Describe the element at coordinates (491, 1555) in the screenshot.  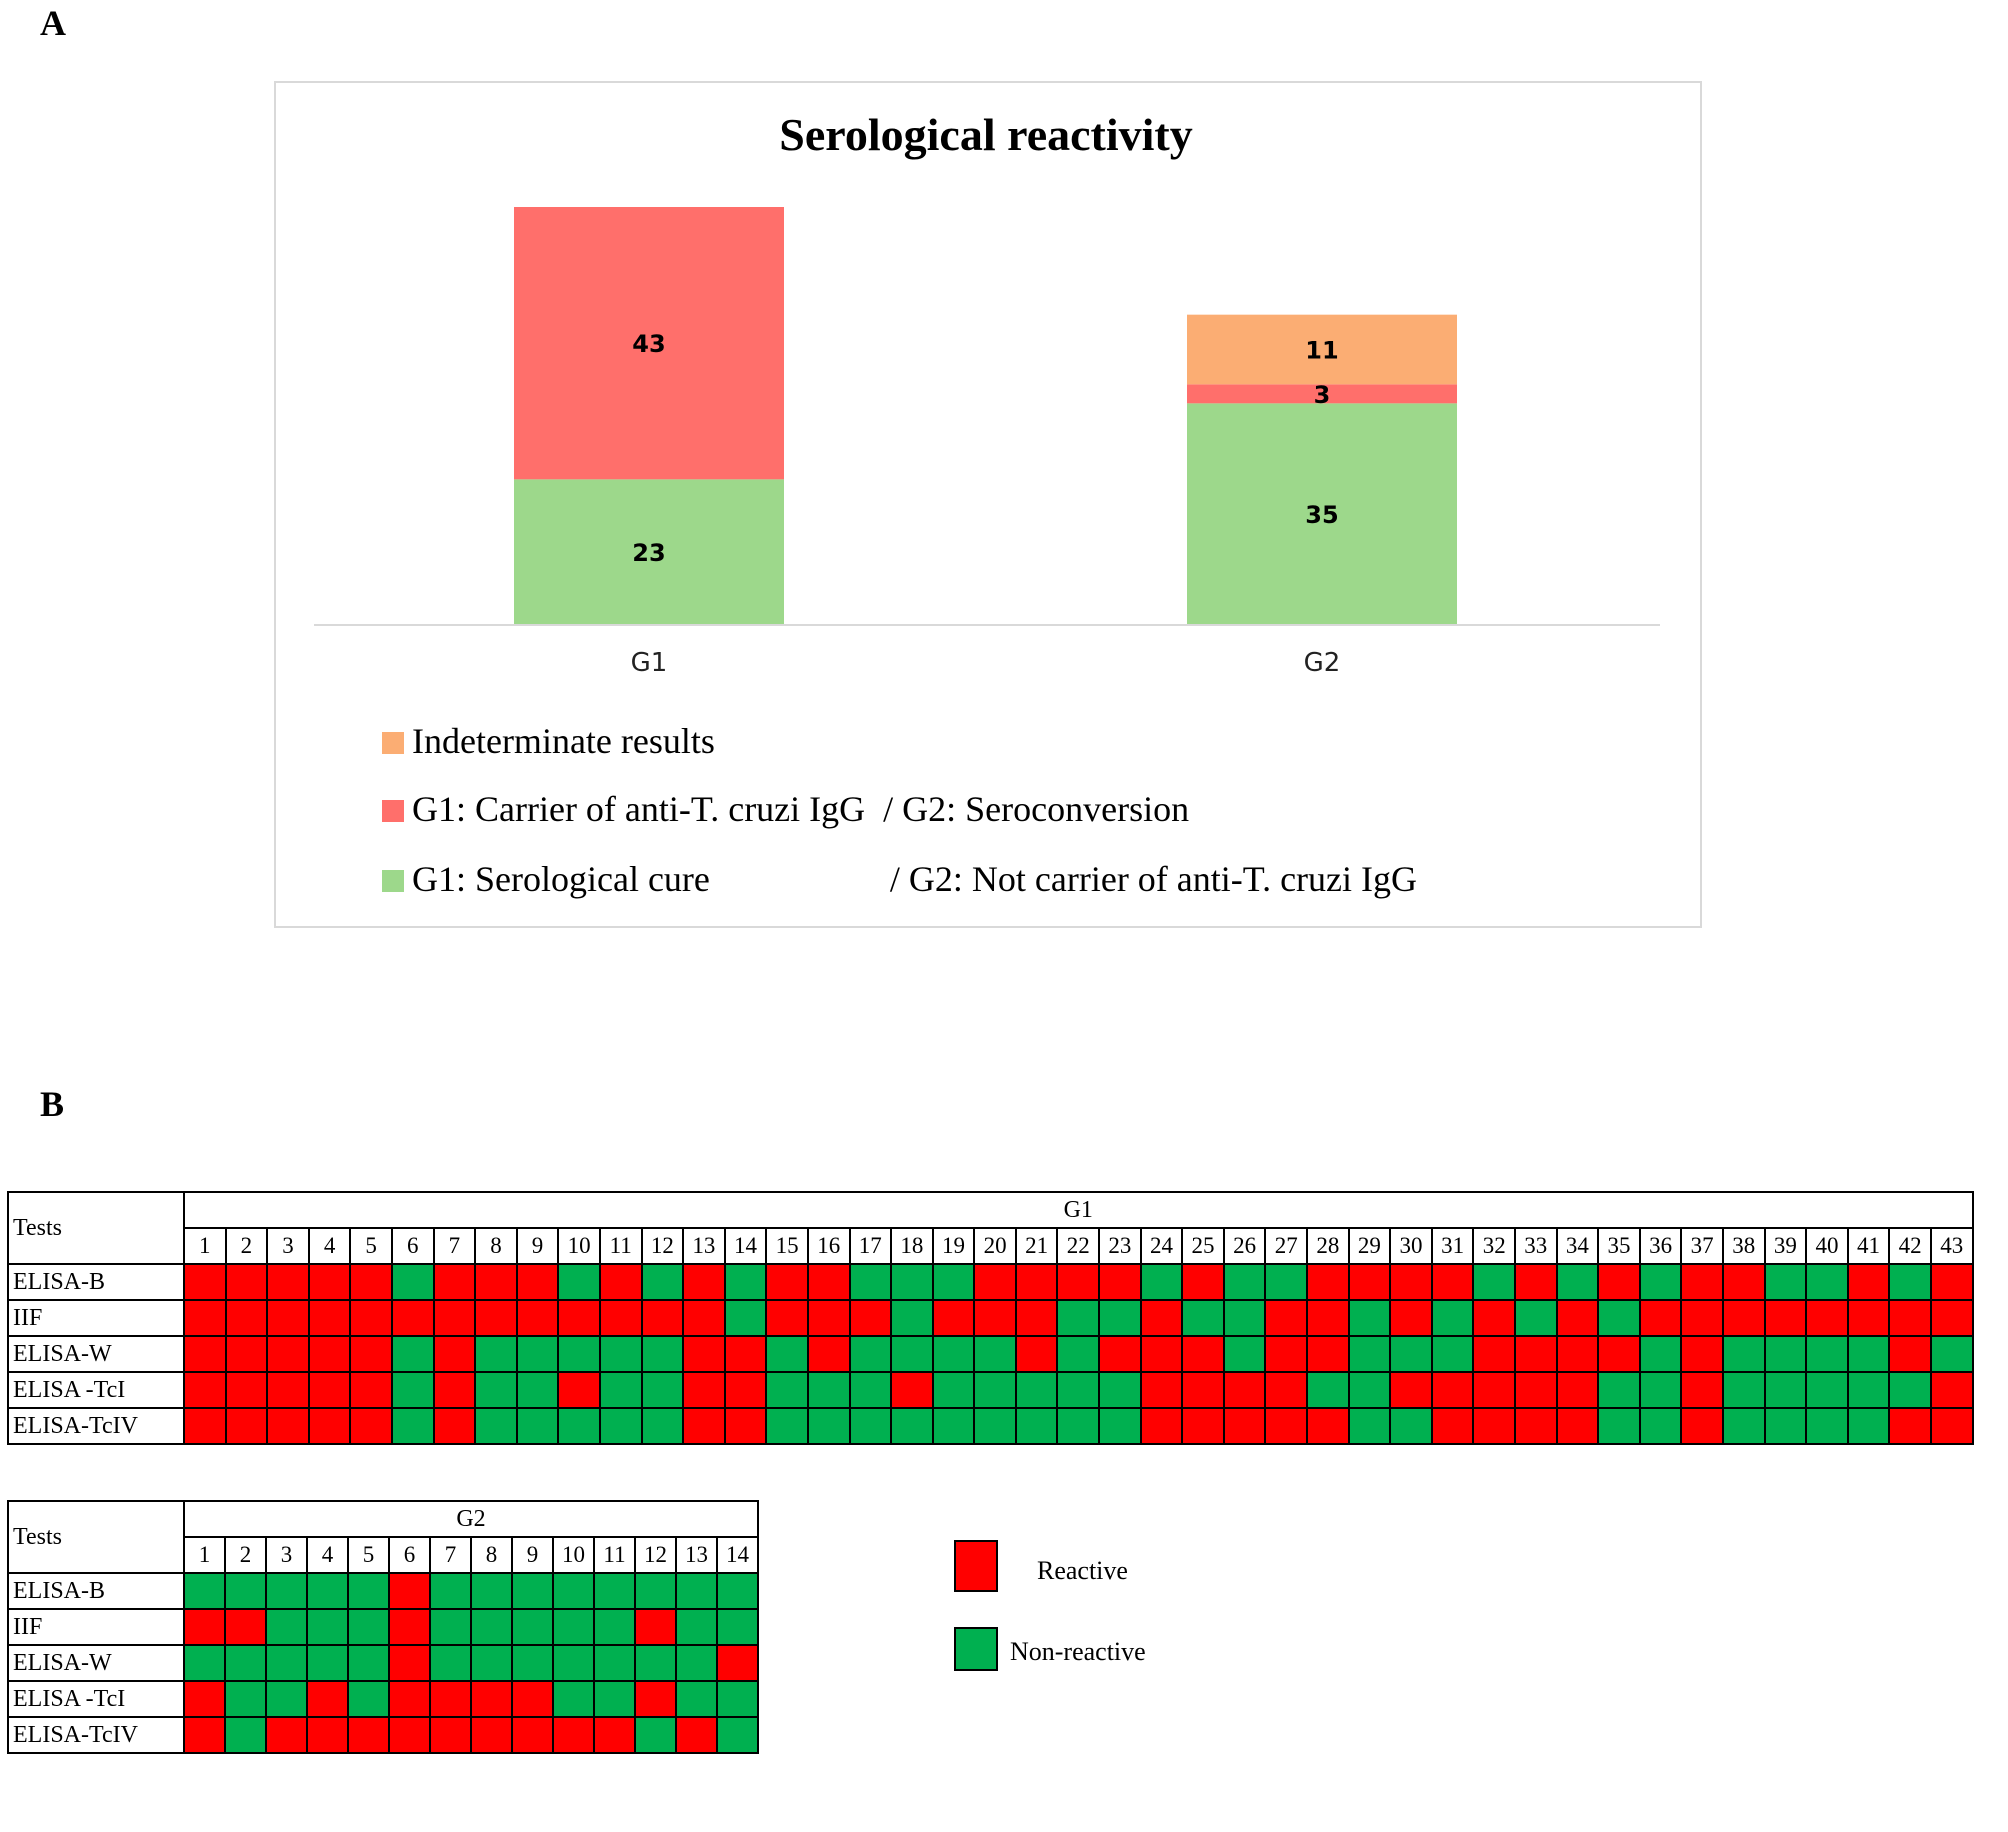
I see `g2-sample-number: 8` at that location.